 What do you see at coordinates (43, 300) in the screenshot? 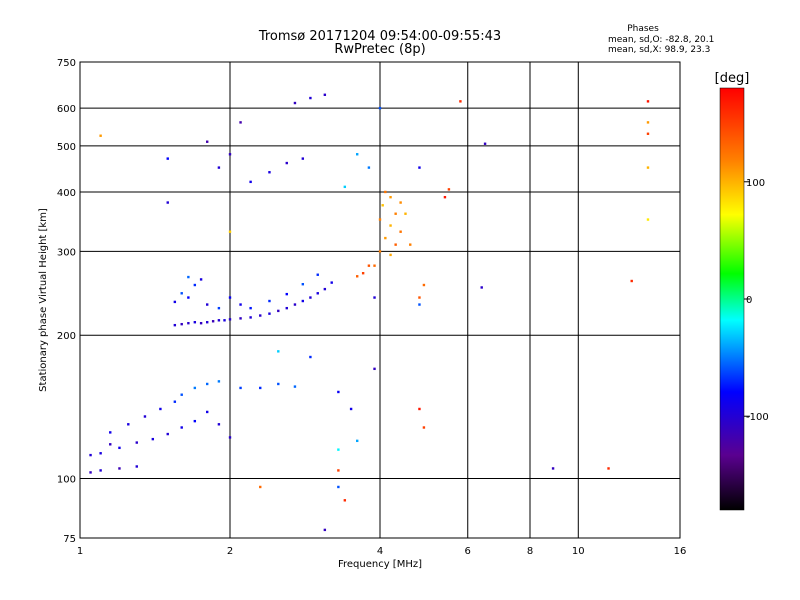
I see `y-axis-label: Stationary phase Virtual Height [km]` at bounding box center [43, 300].